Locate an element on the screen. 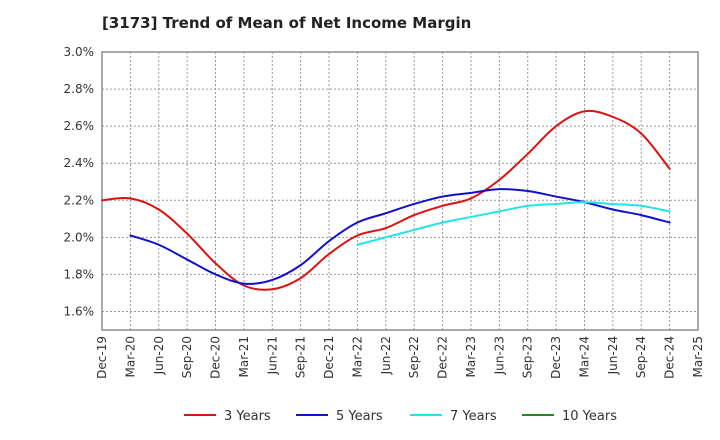 This screenshot has height=440, width=720. x-tick-label: Dec-20 is located at coordinates (216, 357).